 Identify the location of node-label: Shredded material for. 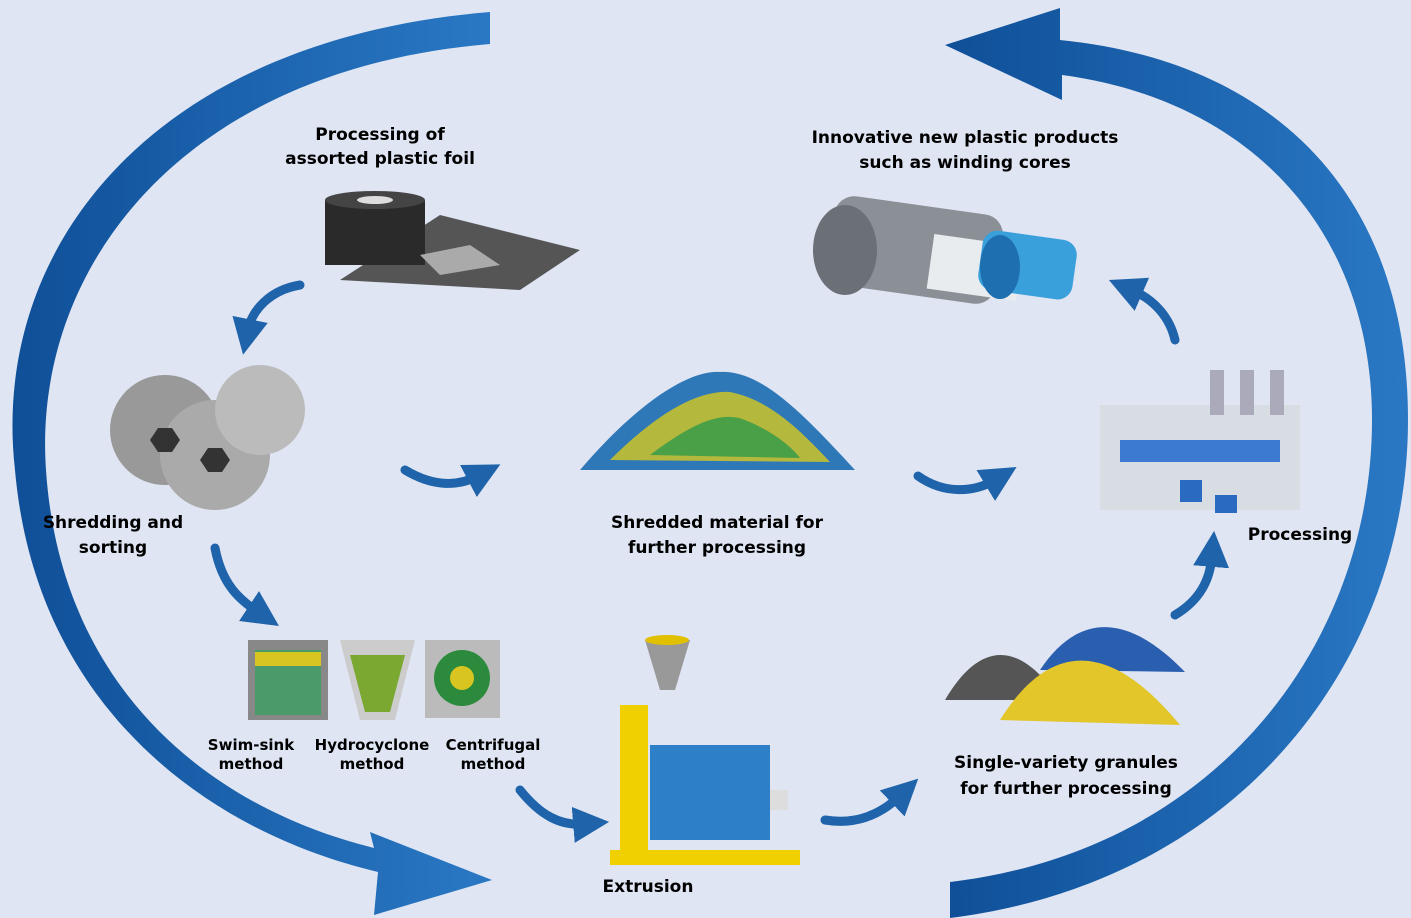
(717, 523).